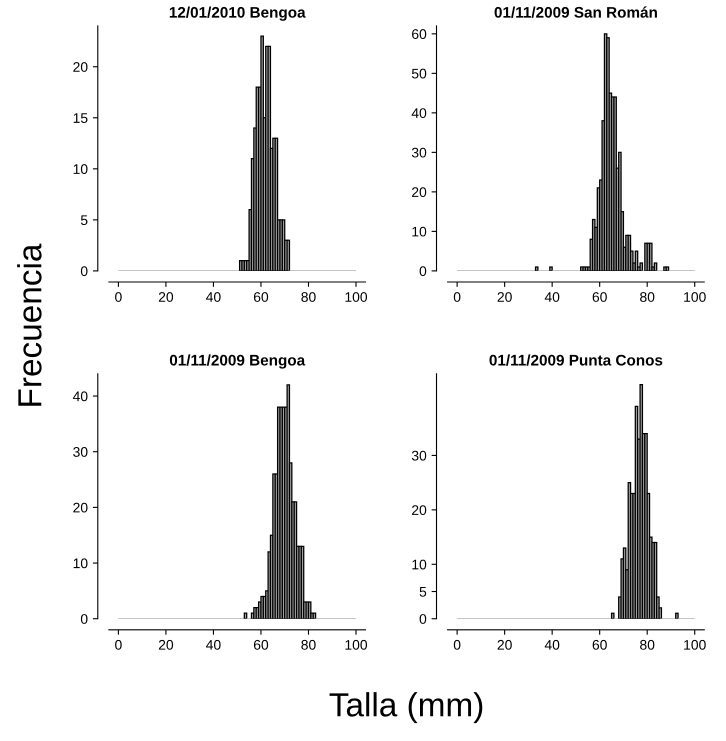 The image size is (726, 741). What do you see at coordinates (575, 12) in the screenshot?
I see `chart-title: 01/11/2009 San Román` at bounding box center [575, 12].